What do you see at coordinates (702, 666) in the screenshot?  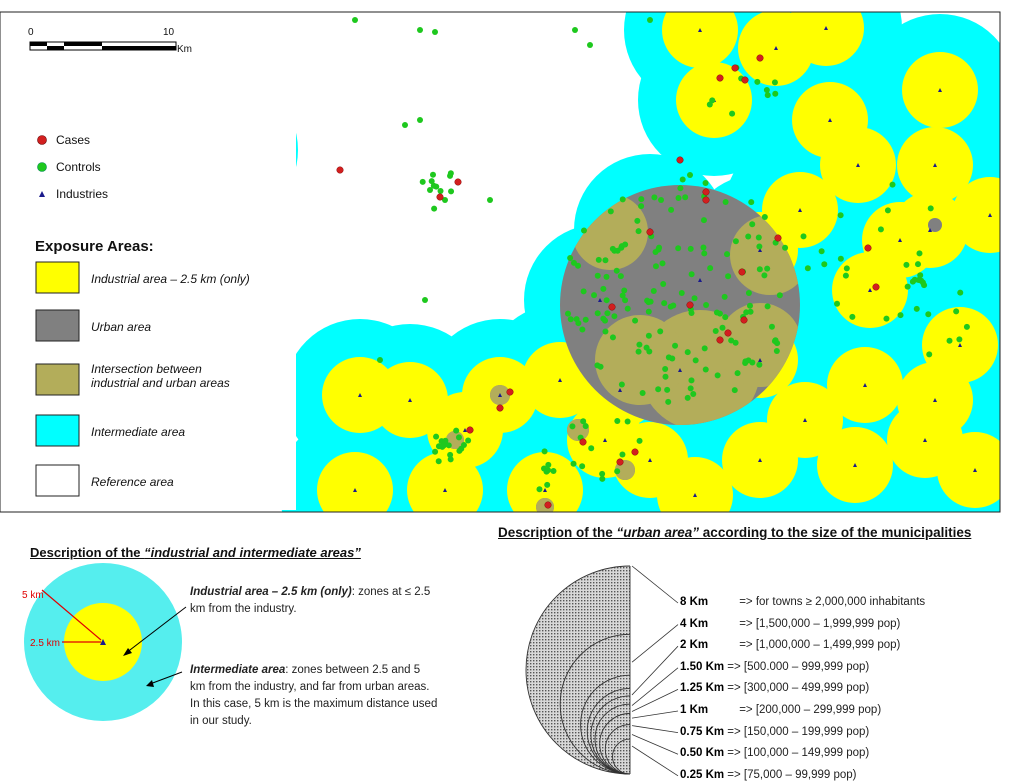 I see `urban-radius-km: 1.50 Km` at bounding box center [702, 666].